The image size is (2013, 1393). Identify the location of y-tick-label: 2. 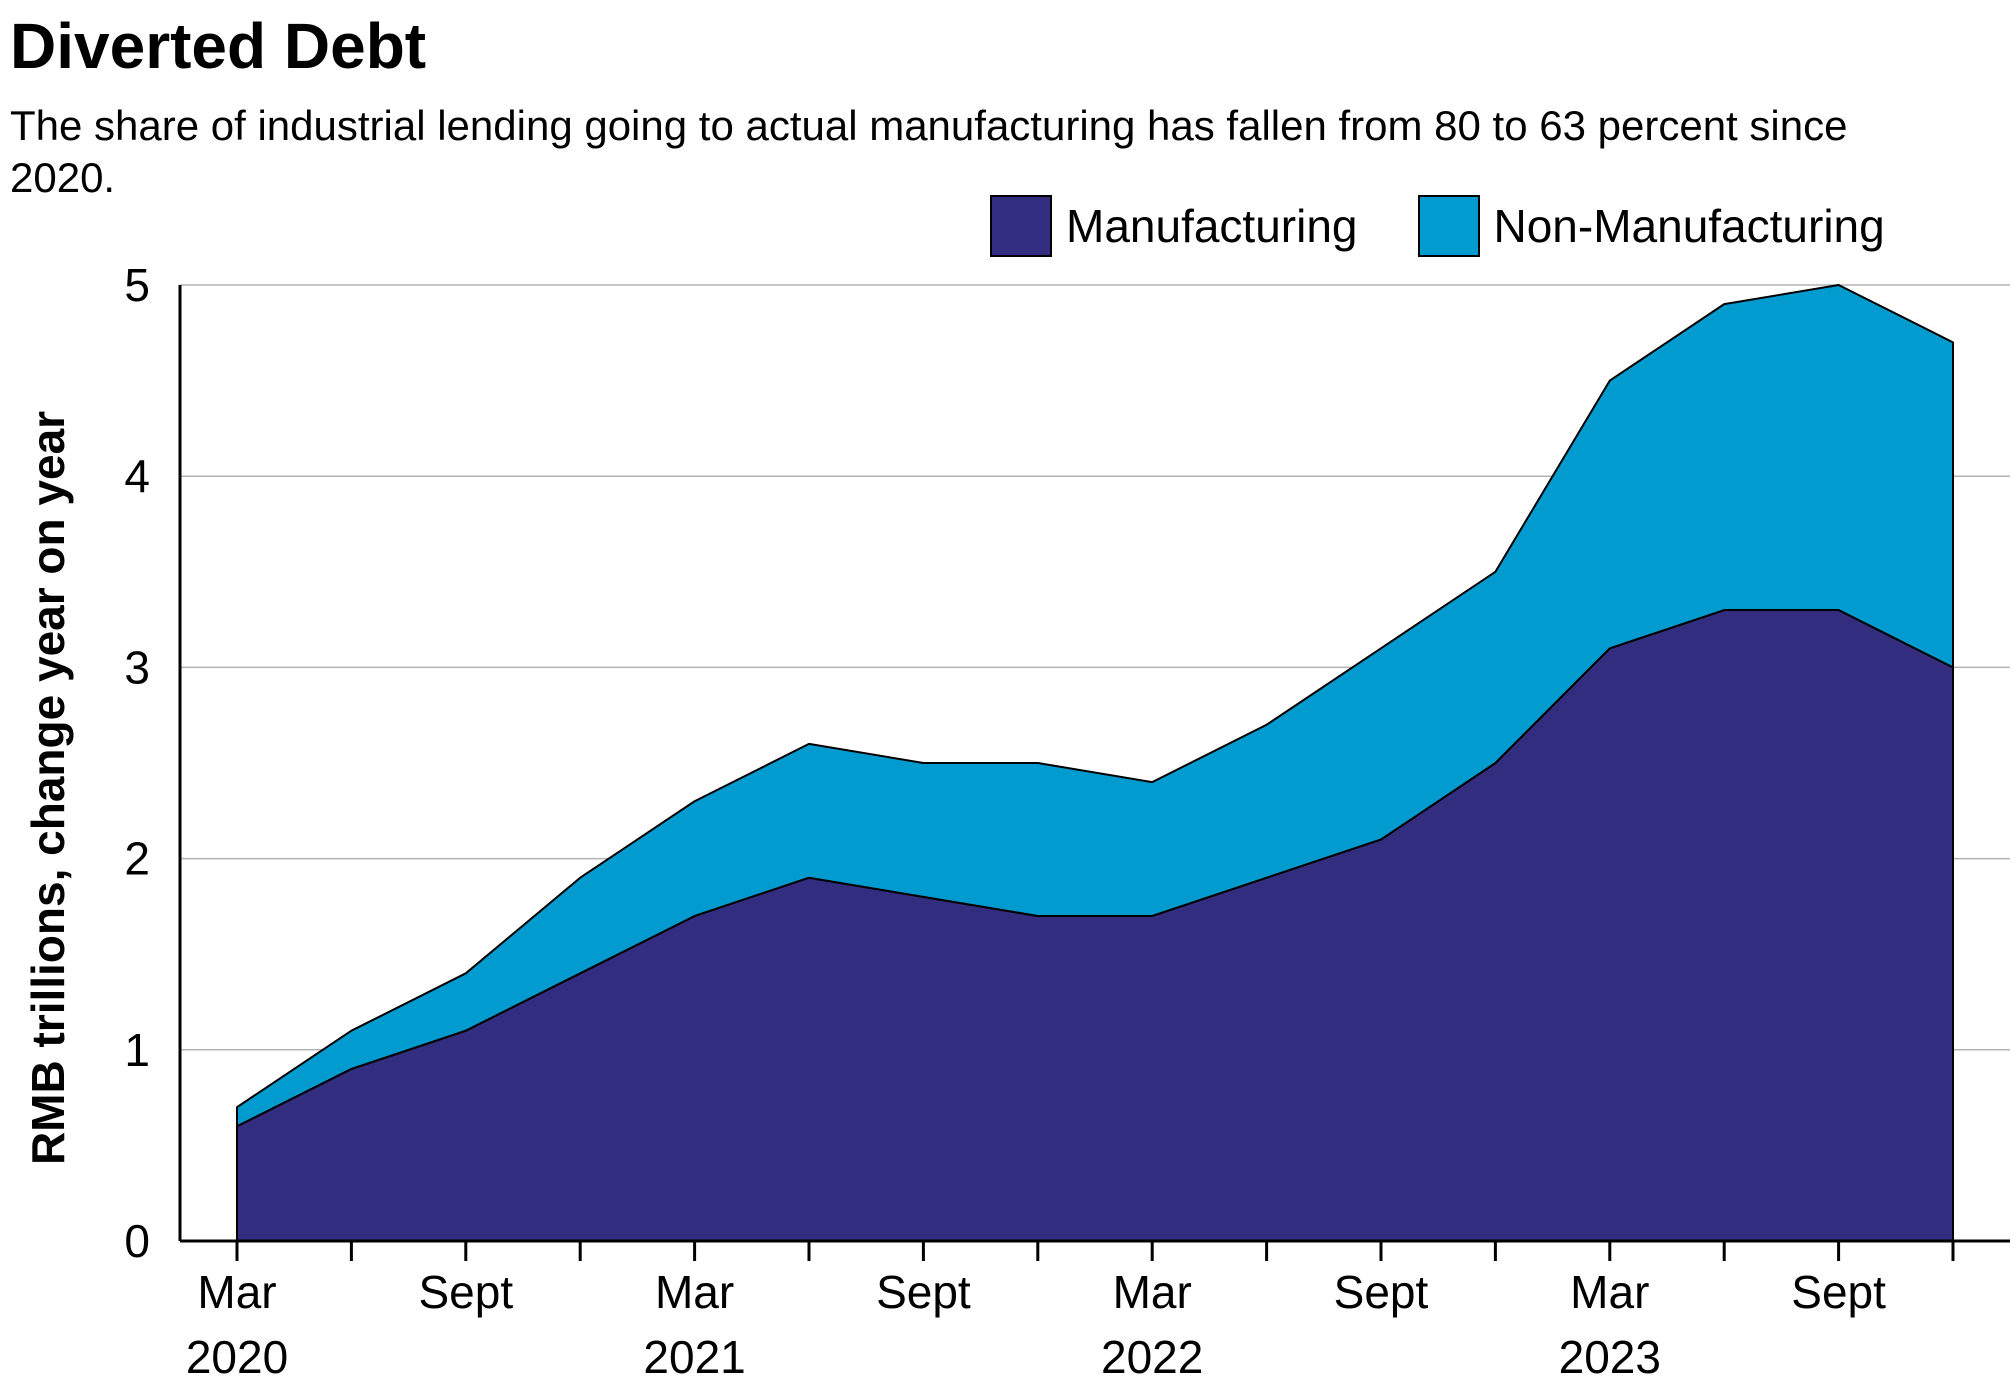
(137, 859).